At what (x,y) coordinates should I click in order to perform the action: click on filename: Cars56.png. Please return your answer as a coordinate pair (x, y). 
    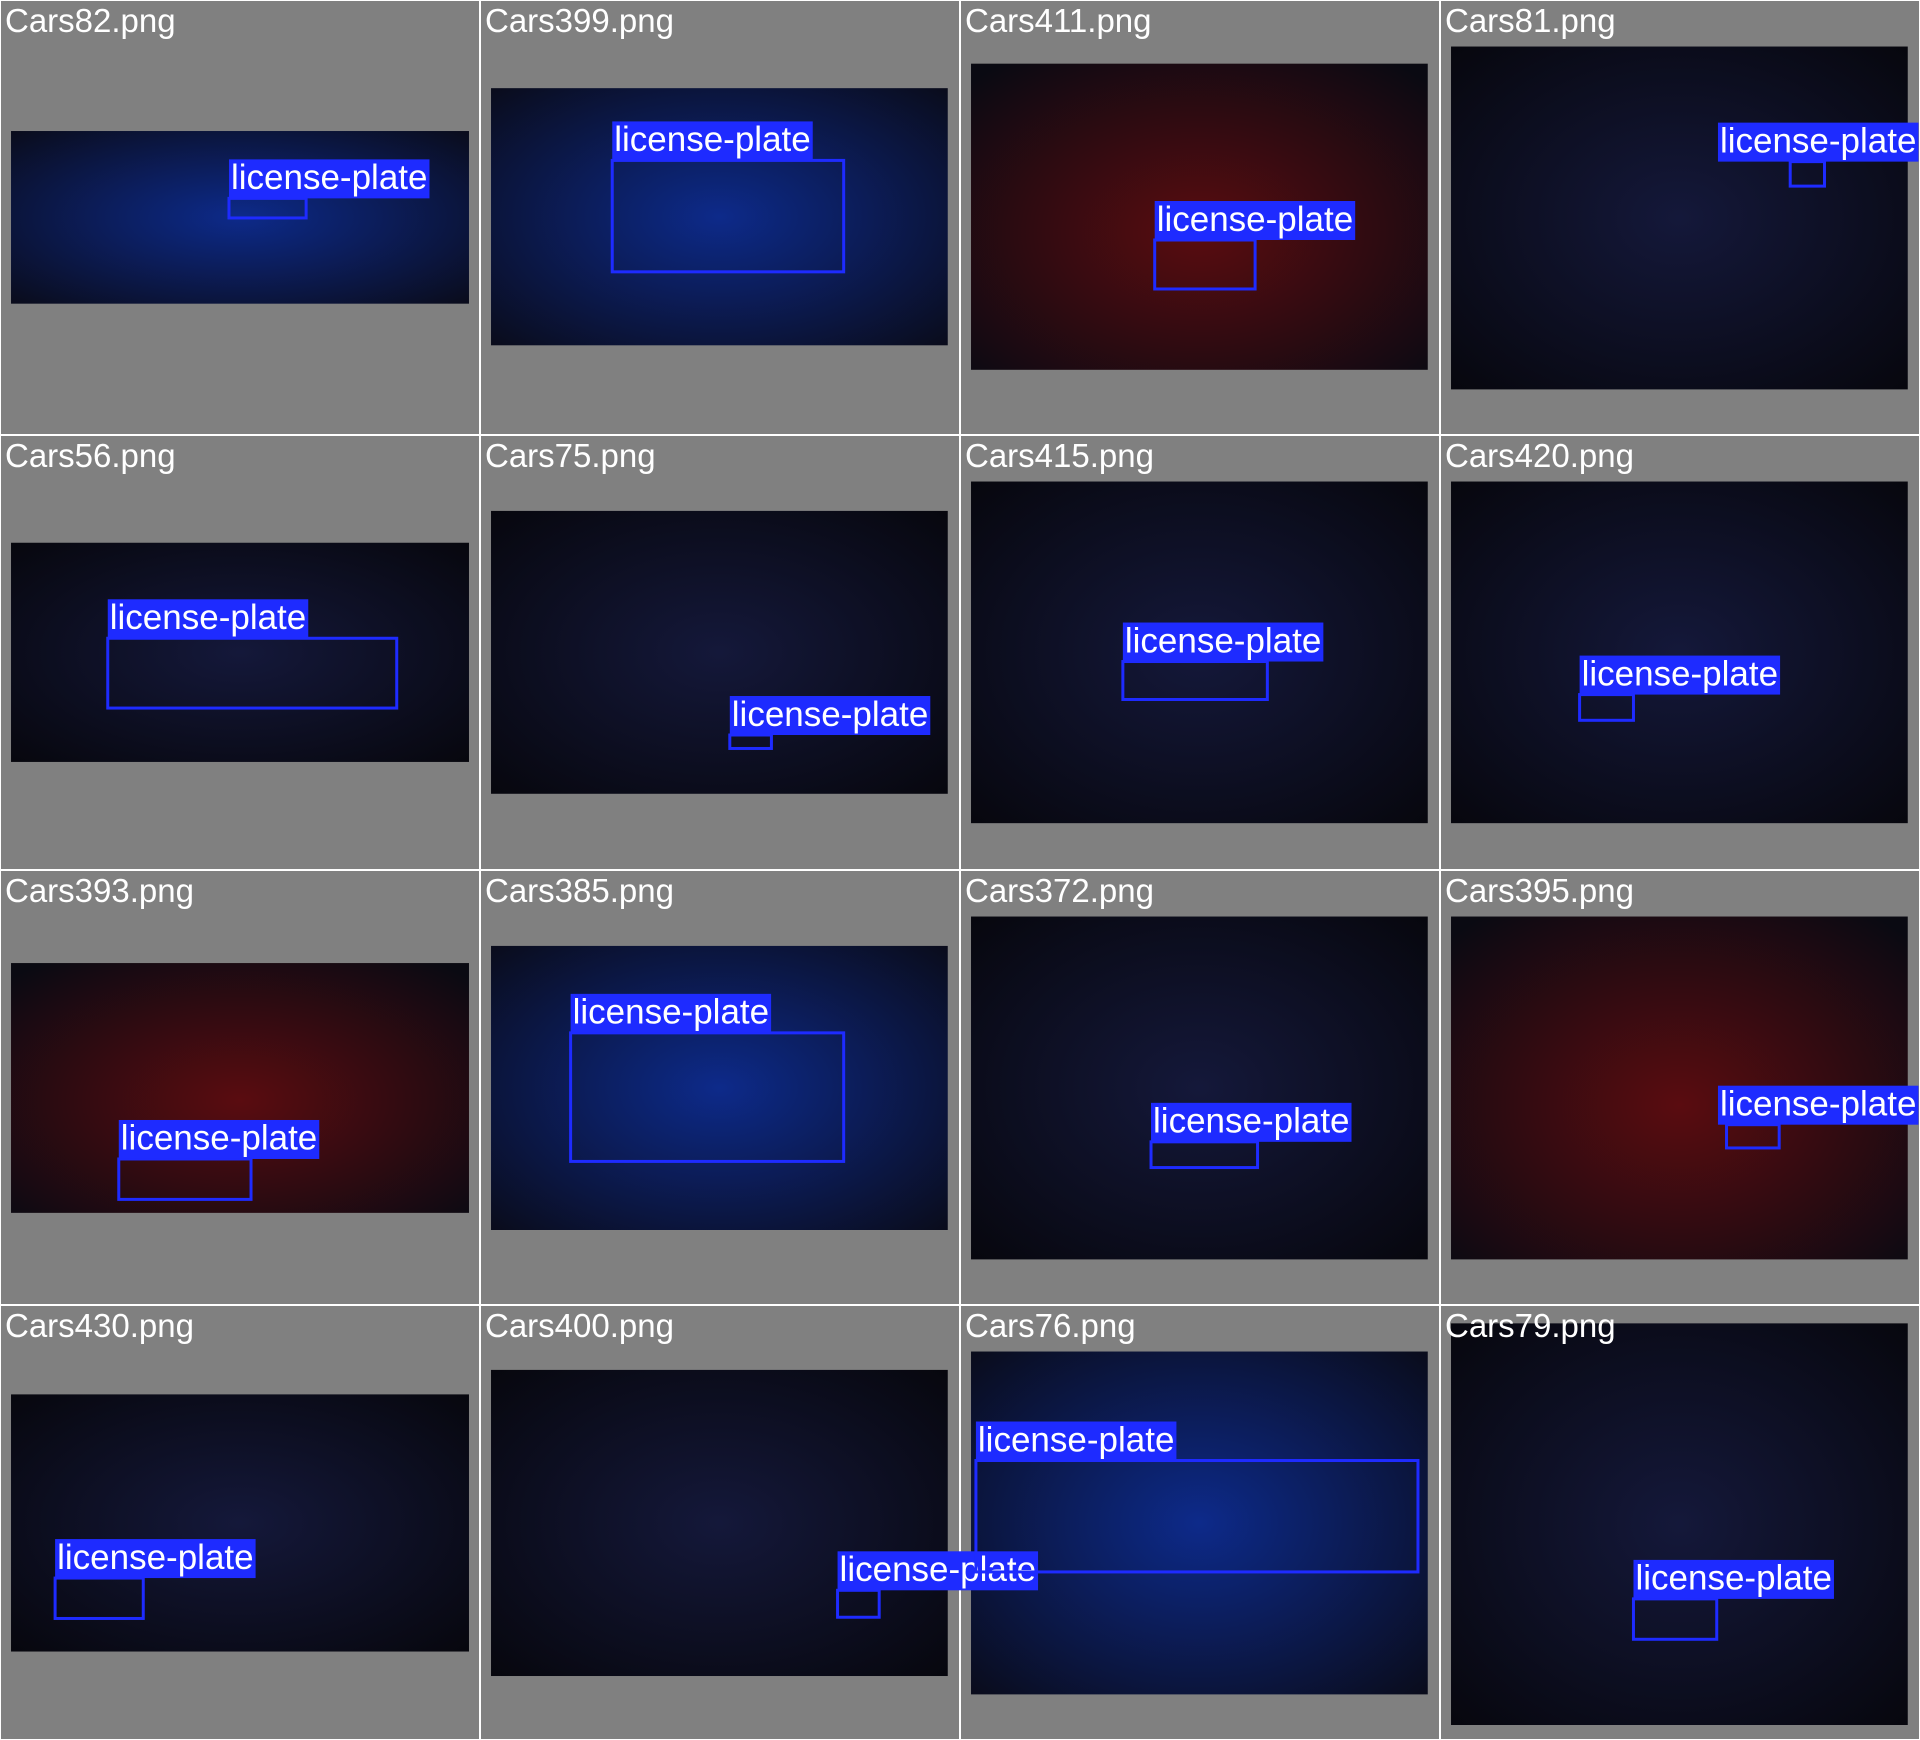
    Looking at the image, I should click on (90, 455).